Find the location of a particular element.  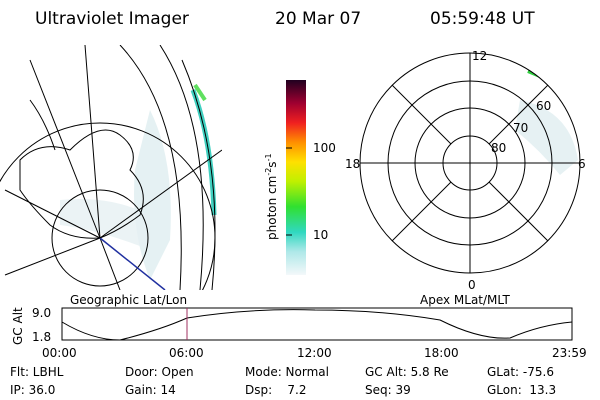

strip-y-tick: 9.0 is located at coordinates (41, 313).